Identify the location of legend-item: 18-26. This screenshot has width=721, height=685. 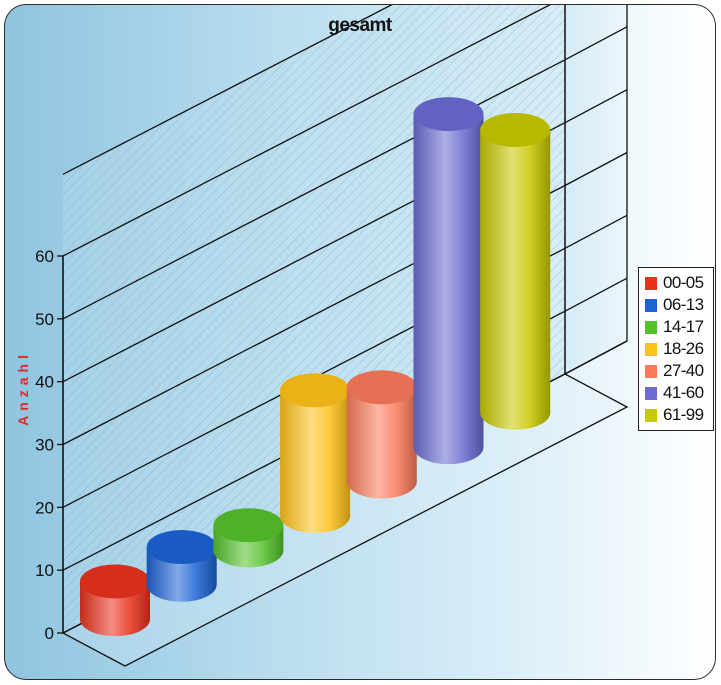
(679, 349).